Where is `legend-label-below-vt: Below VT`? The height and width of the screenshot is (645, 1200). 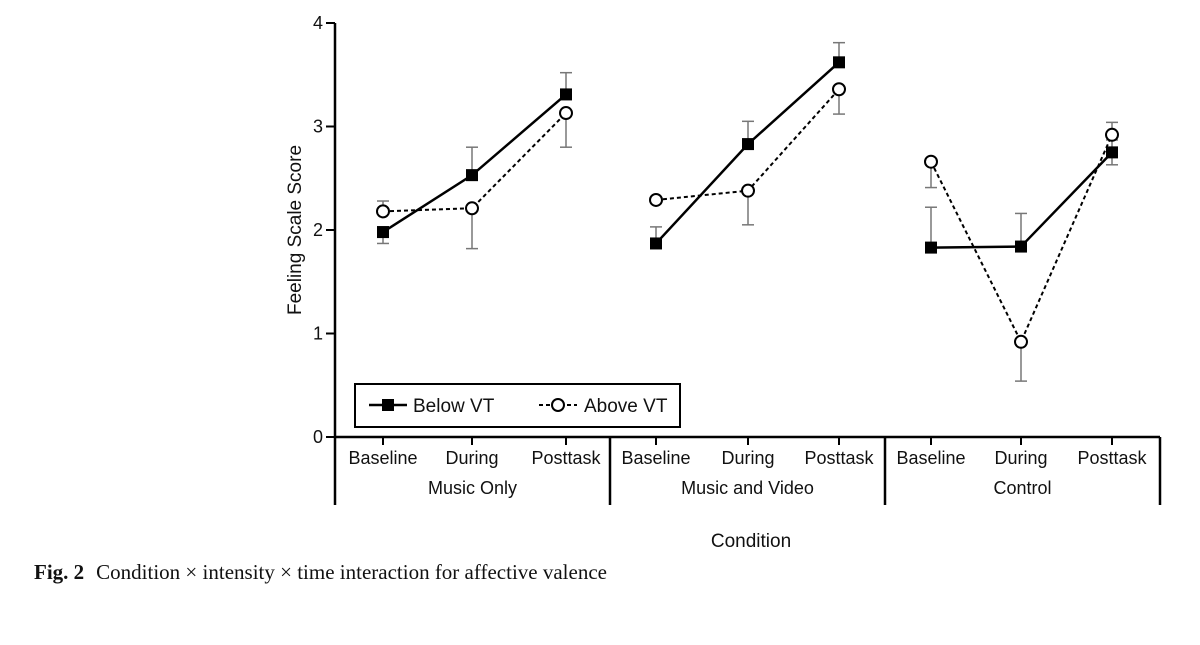
legend-label-below-vt: Below VT is located at coordinates (454, 406).